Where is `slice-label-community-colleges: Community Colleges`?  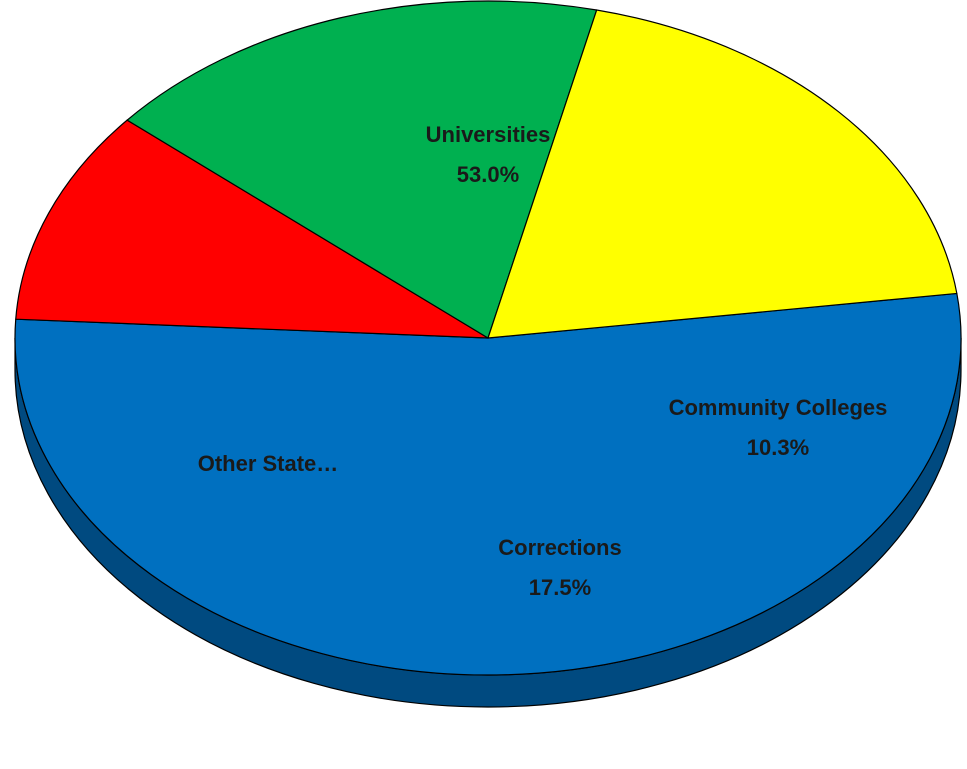 slice-label-community-colleges: Community Colleges is located at coordinates (778, 407).